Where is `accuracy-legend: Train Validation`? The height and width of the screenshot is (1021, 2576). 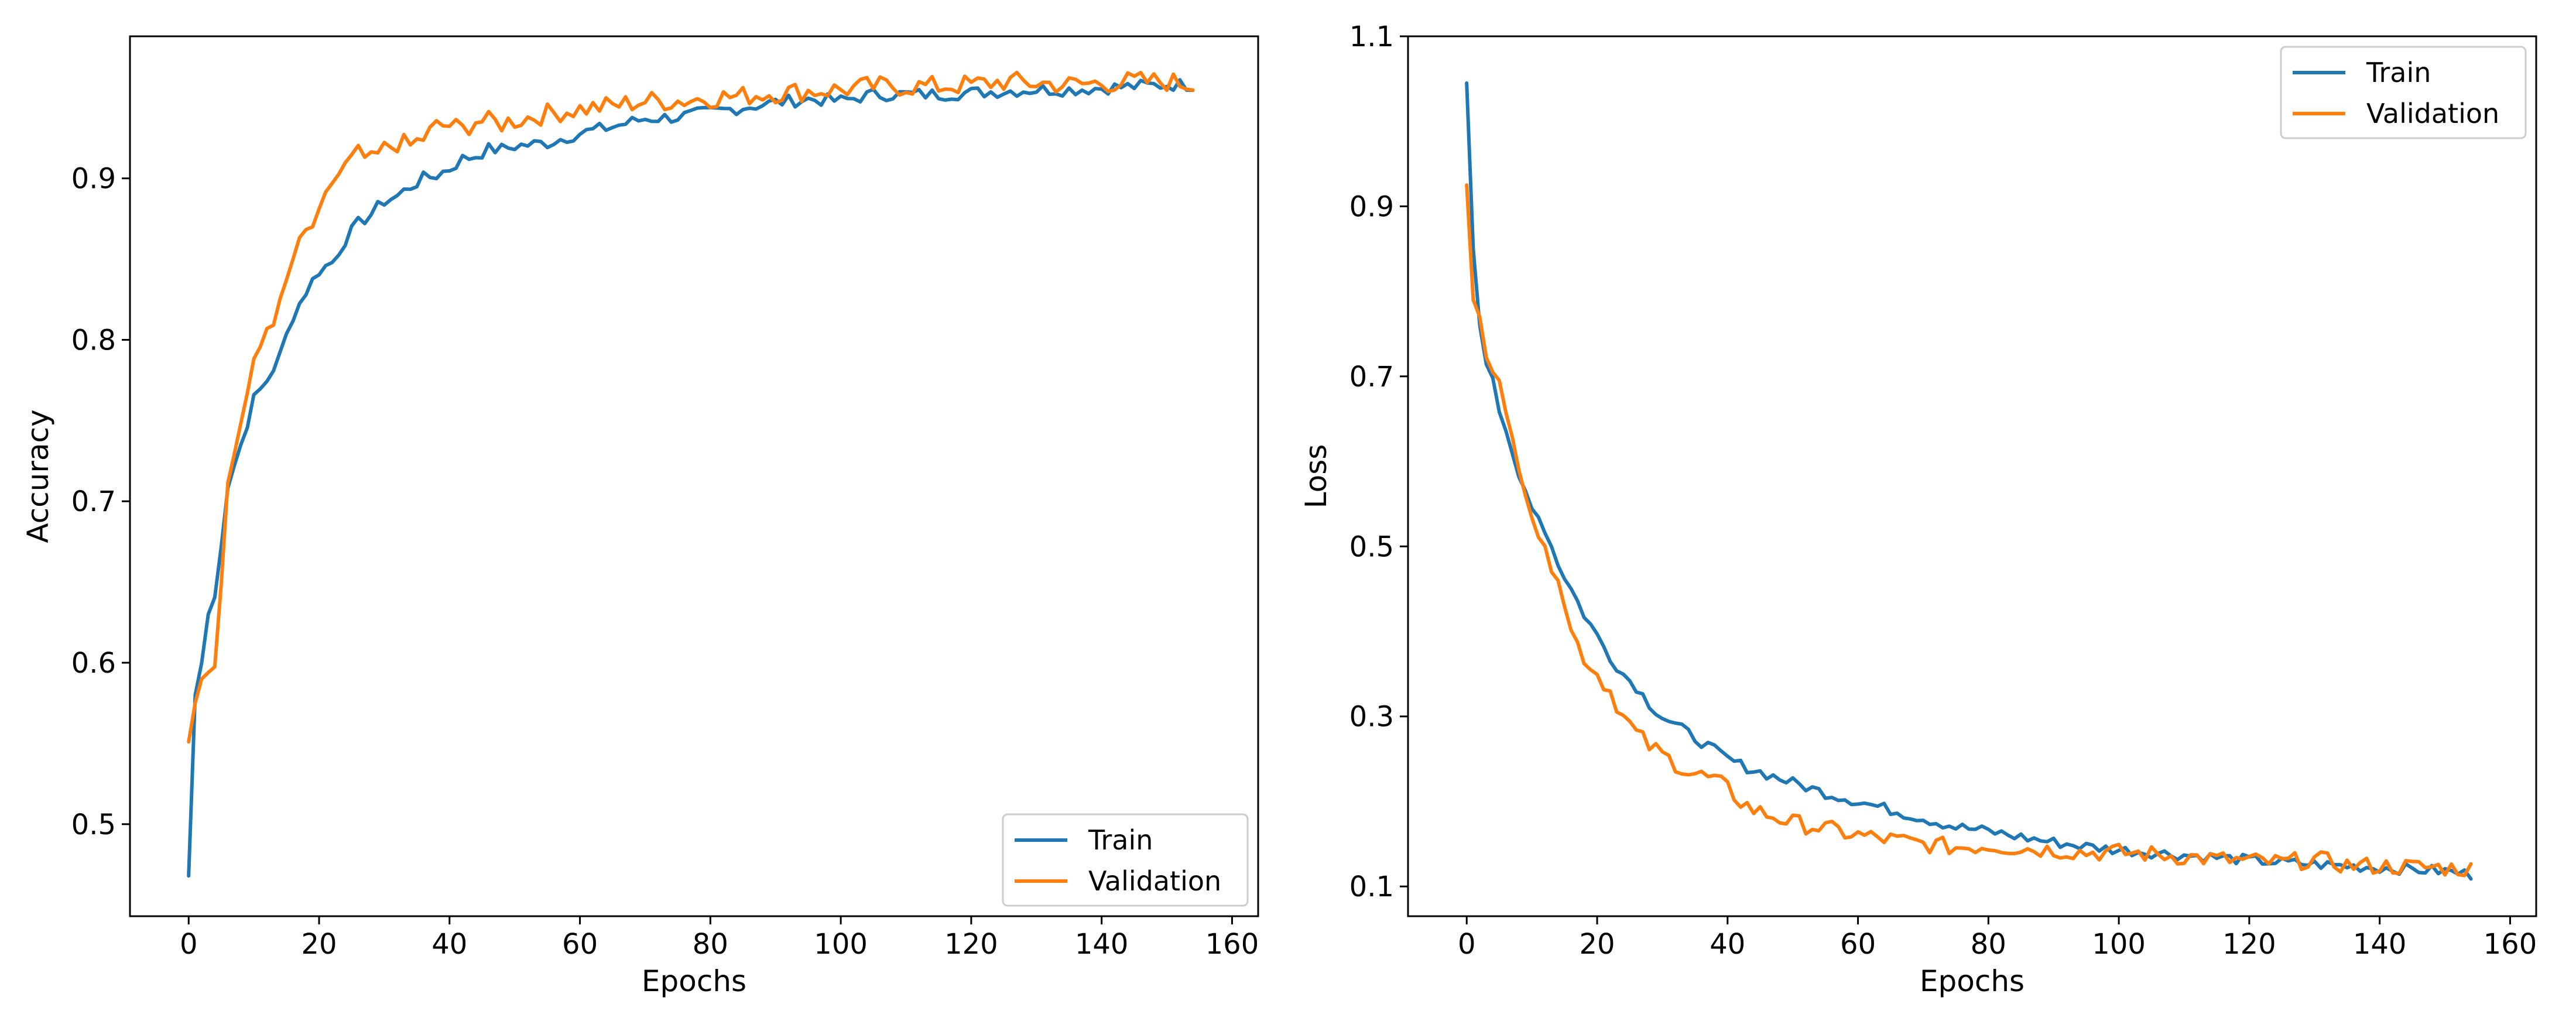 accuracy-legend: Train Validation is located at coordinates (1125, 860).